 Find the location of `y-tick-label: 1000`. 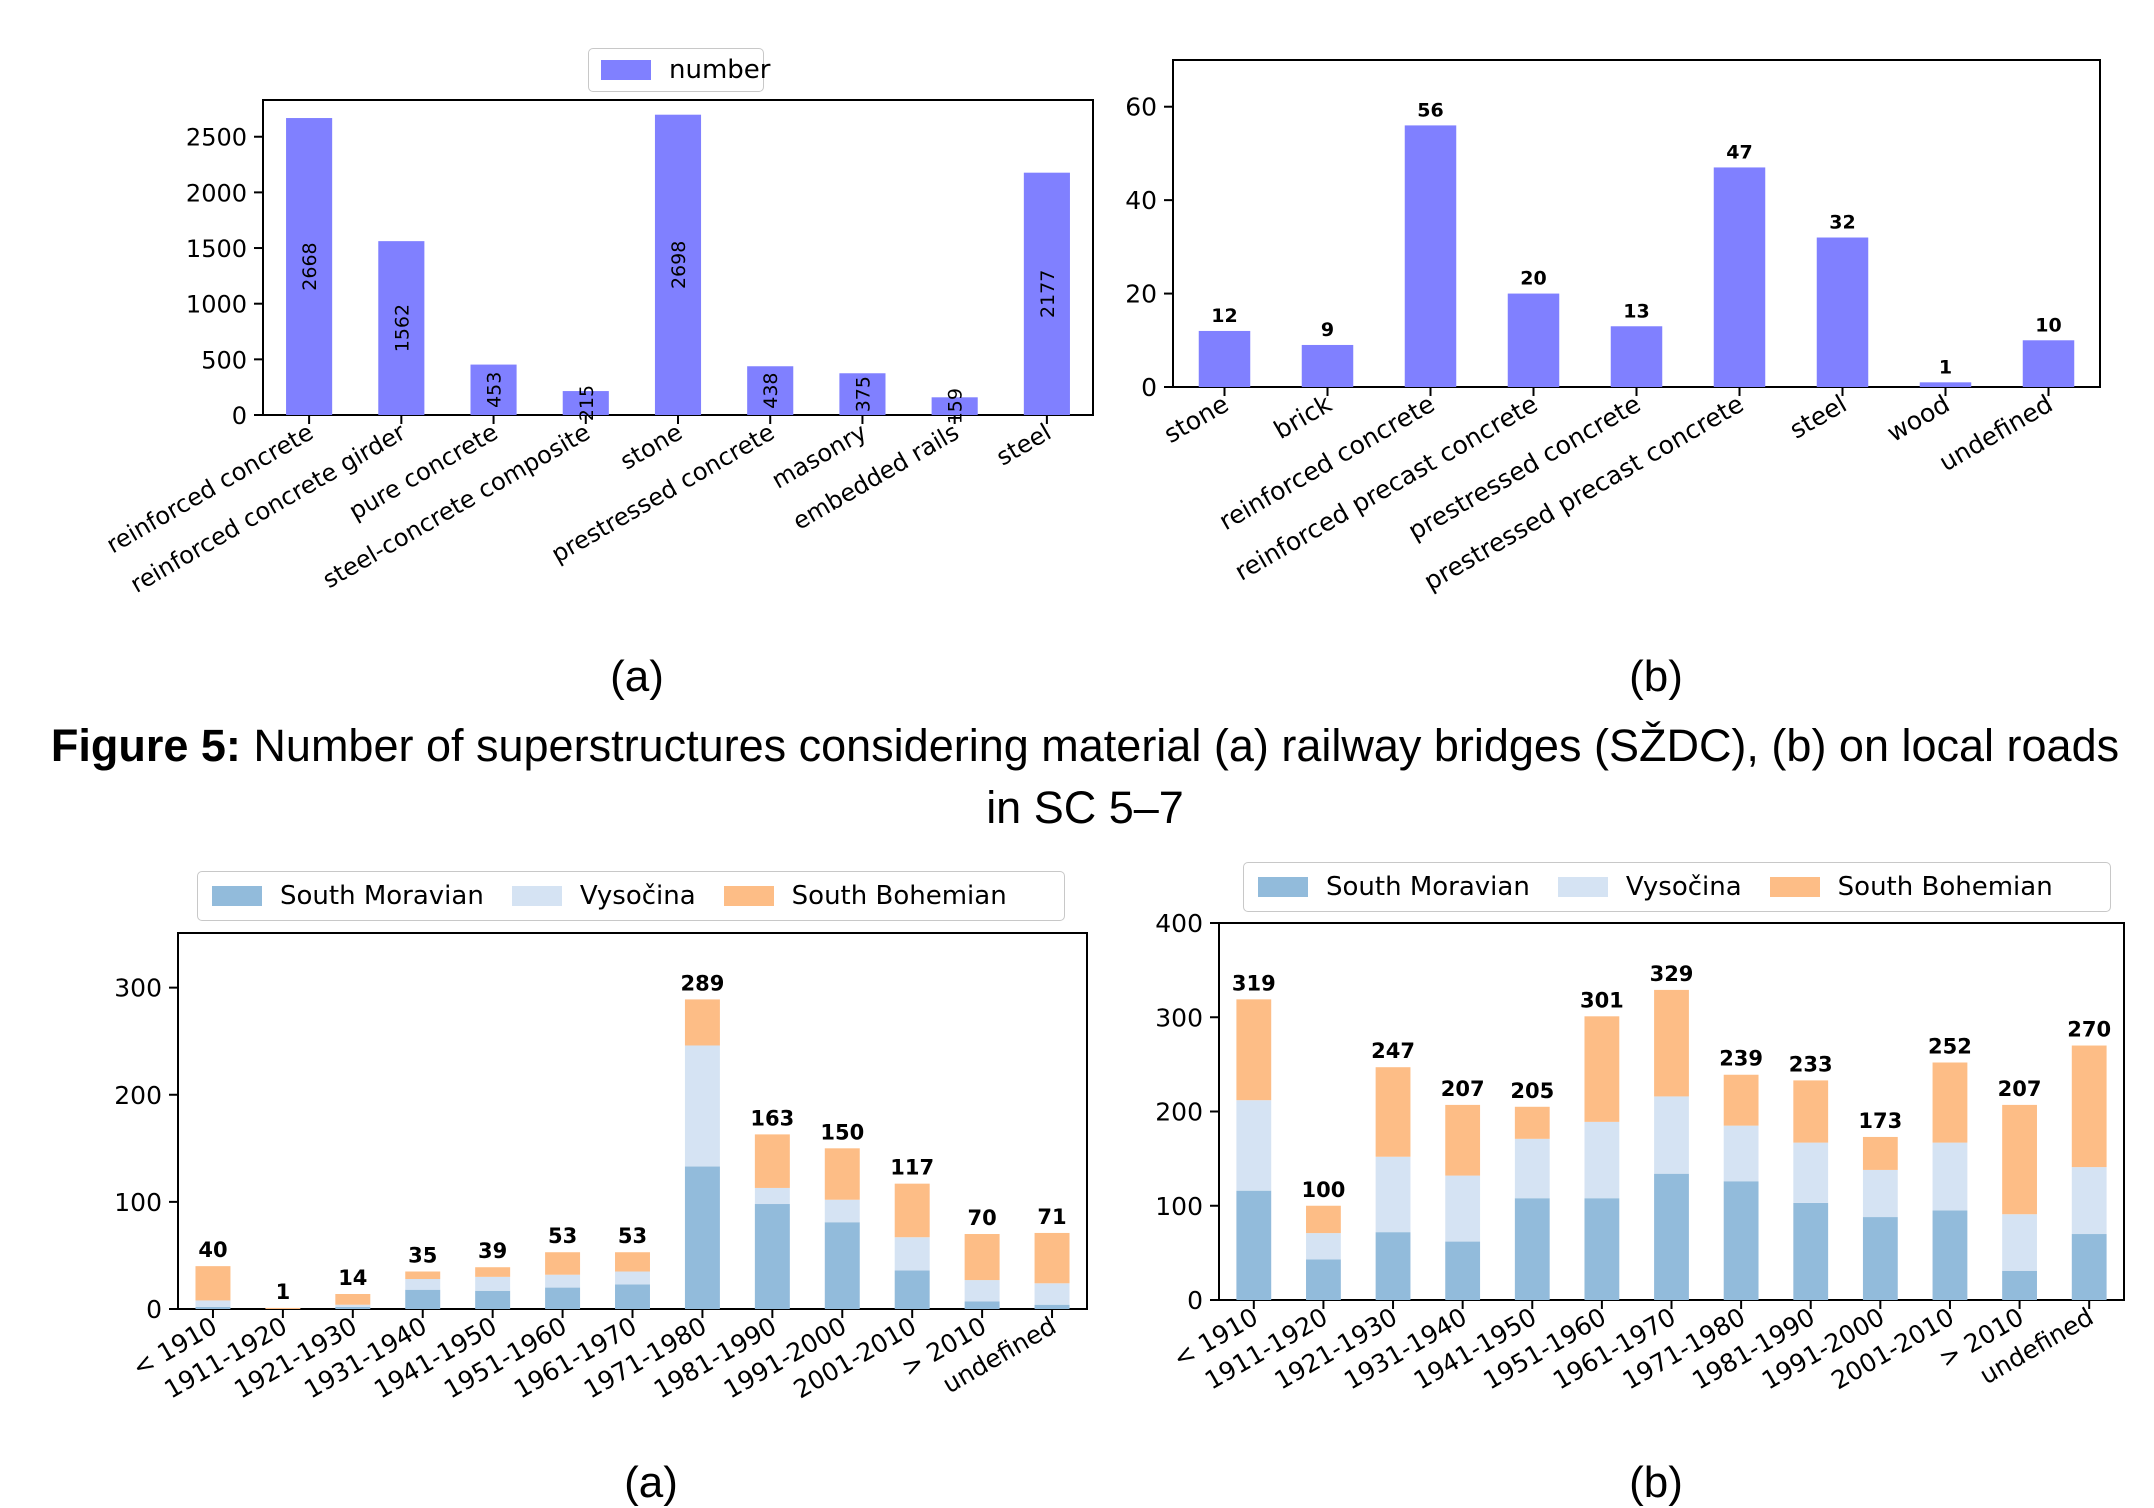

y-tick-label: 1000 is located at coordinates (216, 305).